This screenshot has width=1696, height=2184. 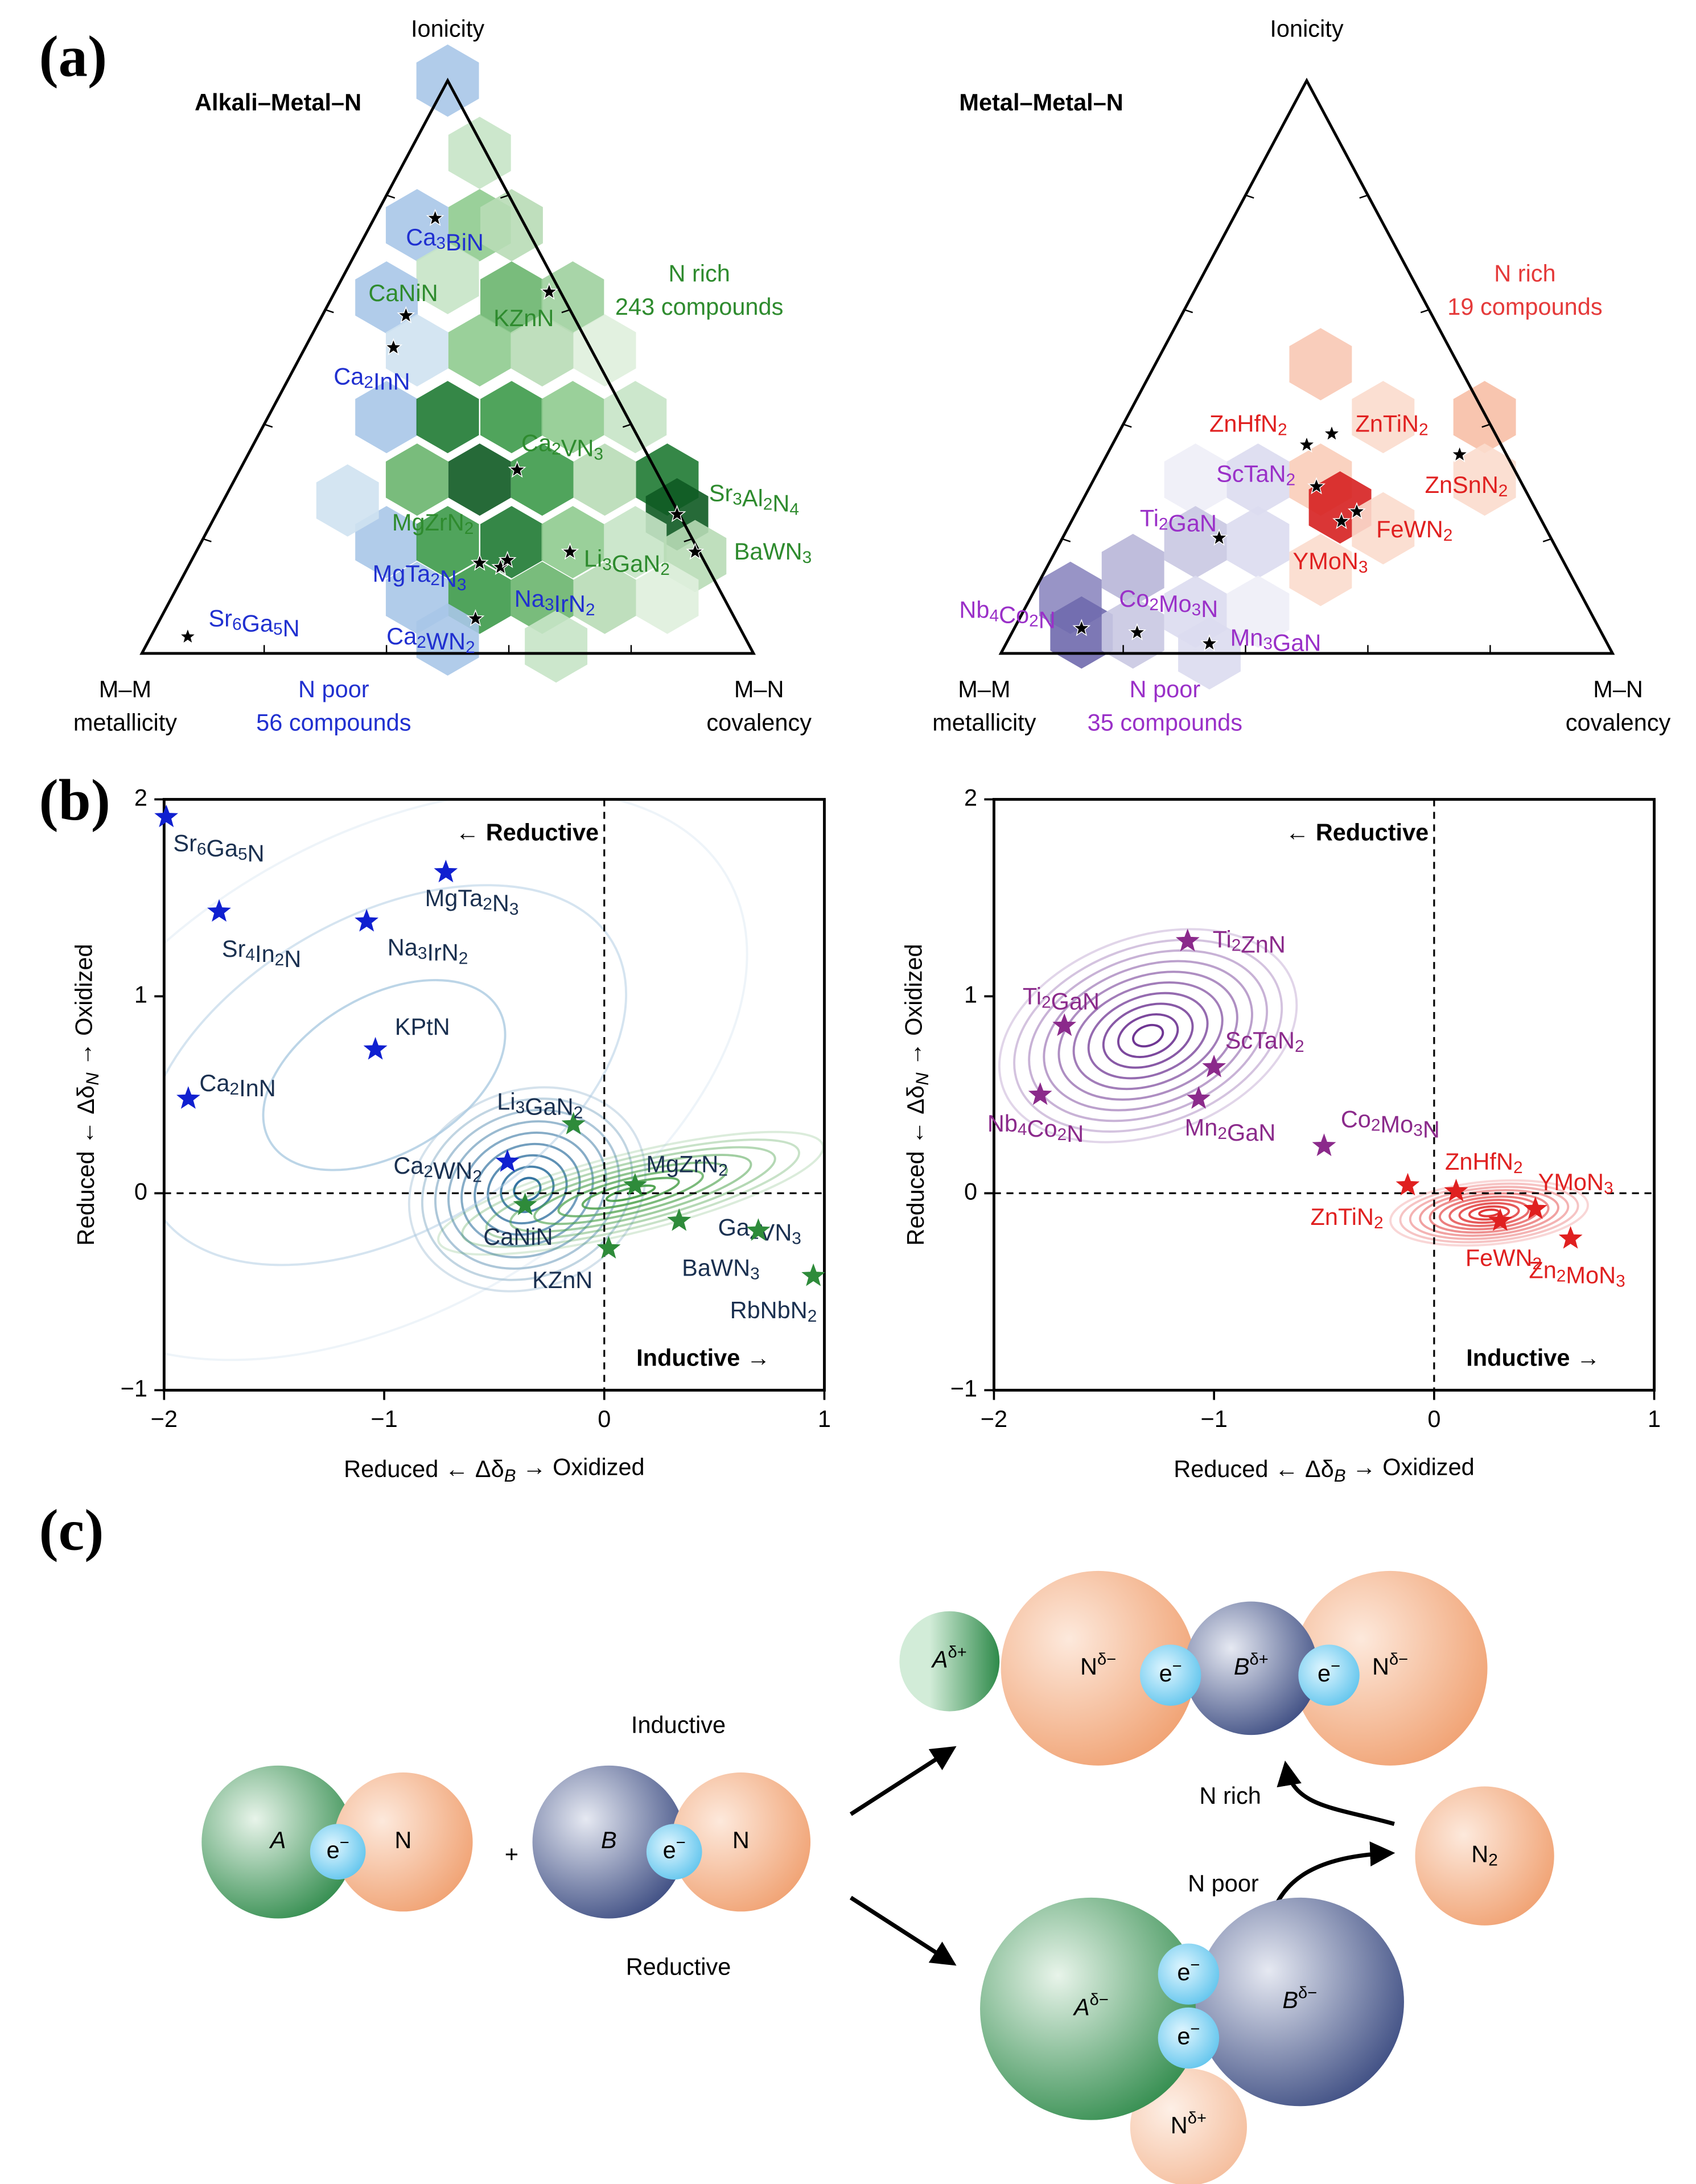 I want to click on x-tick-label: −2, so click(x=994, y=1418).